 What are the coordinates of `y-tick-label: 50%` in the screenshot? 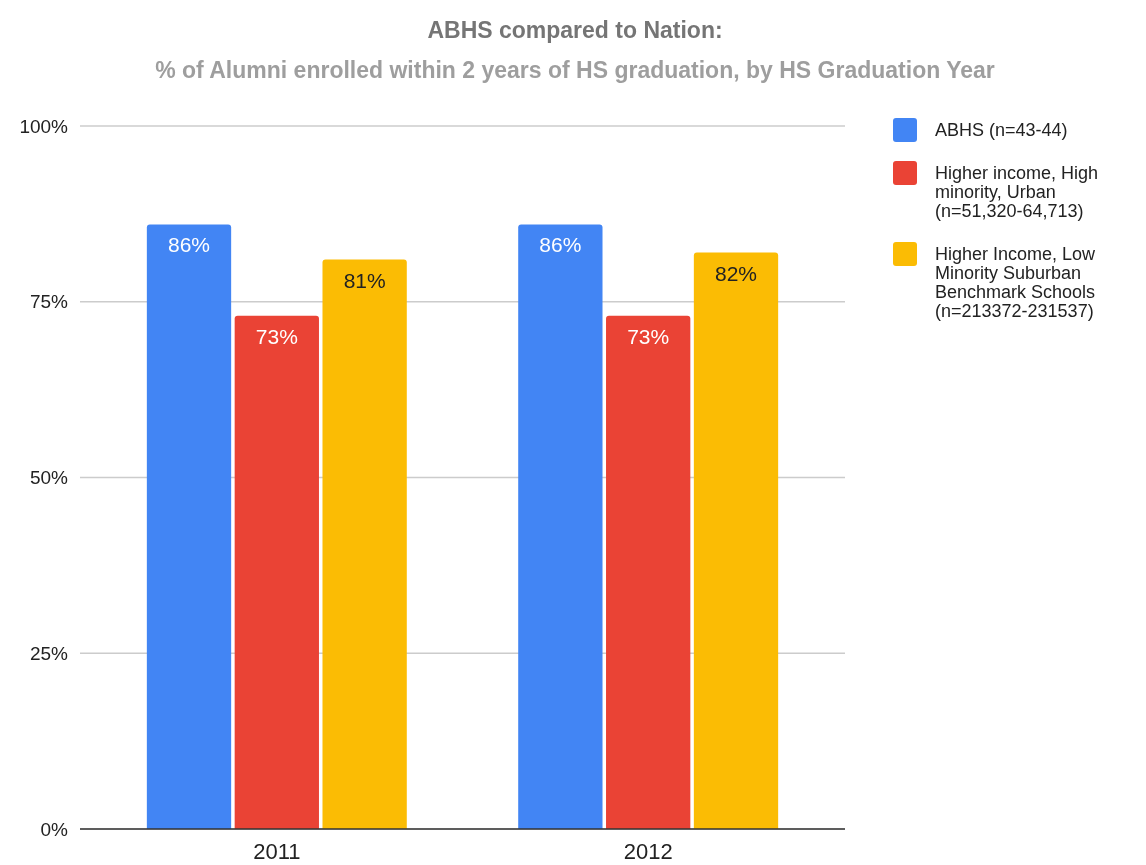 It's located at (49, 478).